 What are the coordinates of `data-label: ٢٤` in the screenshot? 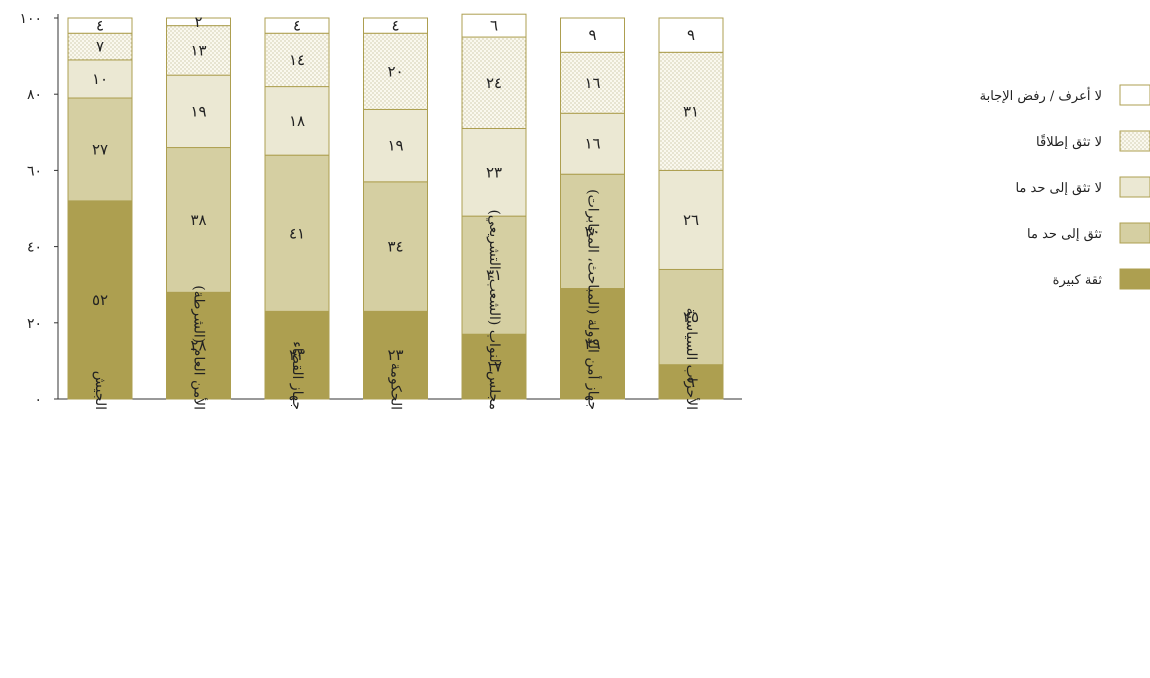 It's located at (494, 83).